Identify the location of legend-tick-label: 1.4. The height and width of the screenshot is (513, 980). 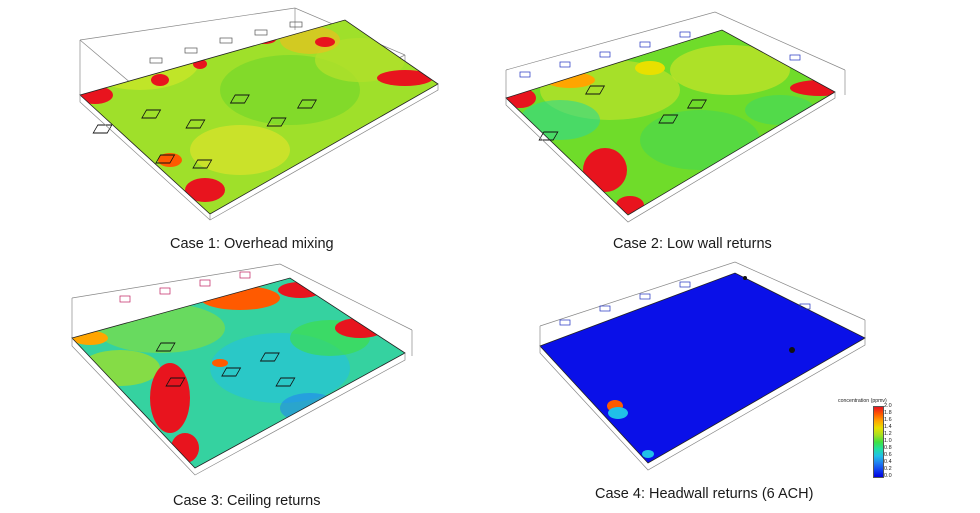
(888, 427).